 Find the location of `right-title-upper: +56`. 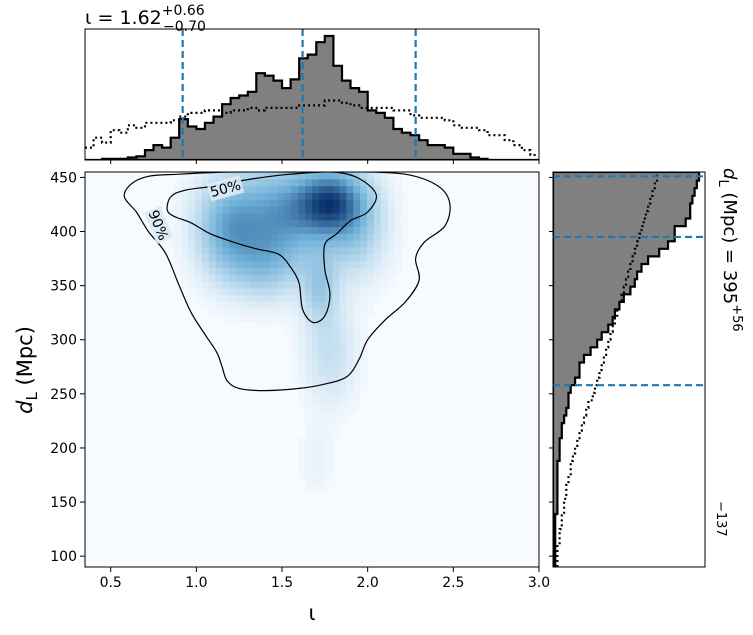

right-title-upper: +56 is located at coordinates (736, 317).